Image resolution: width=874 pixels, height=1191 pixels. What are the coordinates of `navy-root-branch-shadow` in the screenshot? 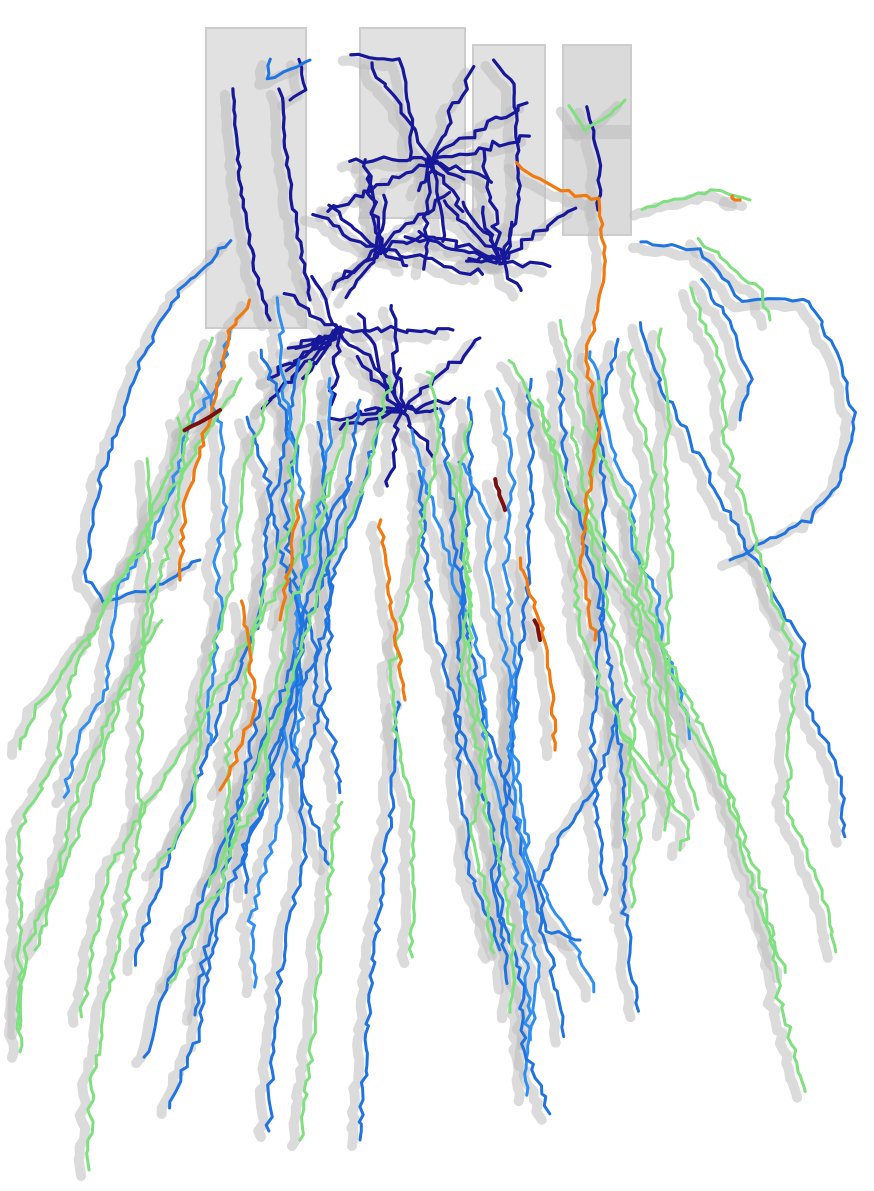 It's located at (474, 267).